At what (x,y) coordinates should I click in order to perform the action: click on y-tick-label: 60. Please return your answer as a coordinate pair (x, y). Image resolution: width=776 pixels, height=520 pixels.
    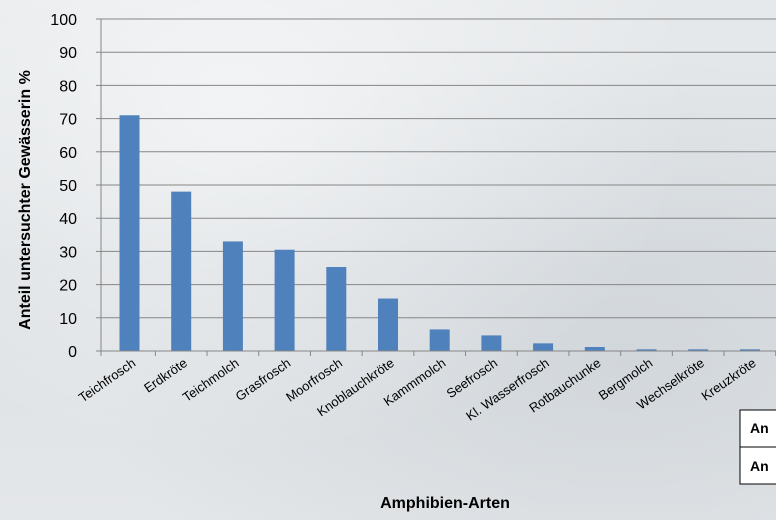
    Looking at the image, I should click on (68, 153).